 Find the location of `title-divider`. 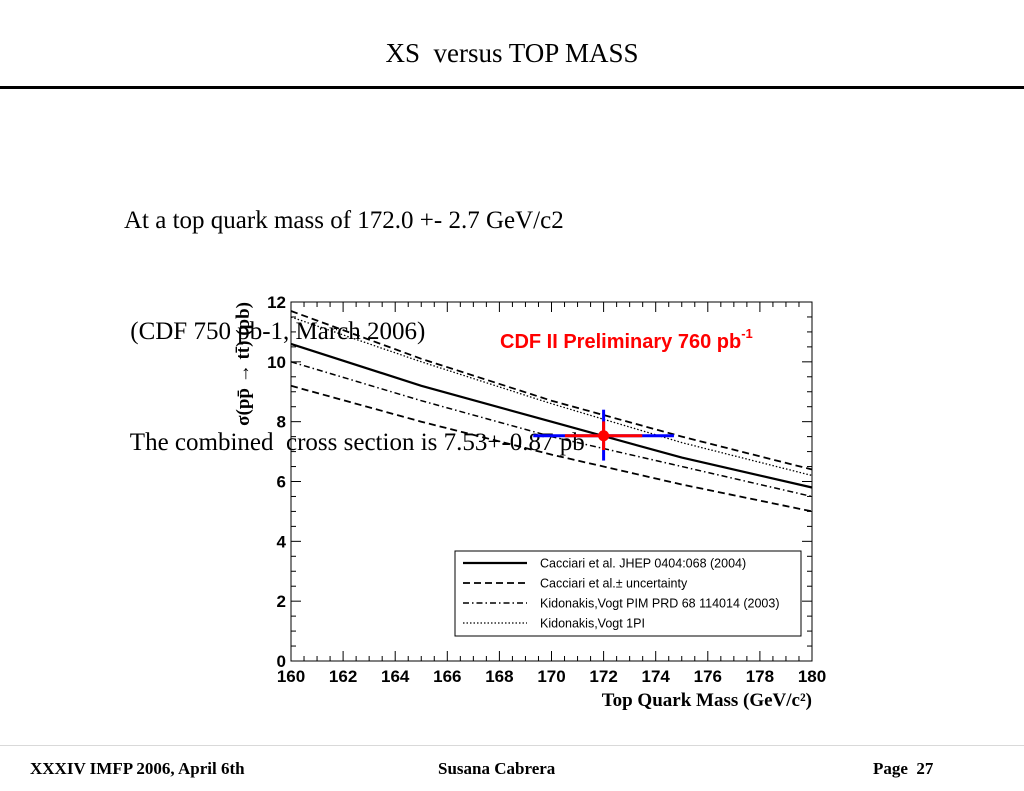

title-divider is located at coordinates (512, 87).